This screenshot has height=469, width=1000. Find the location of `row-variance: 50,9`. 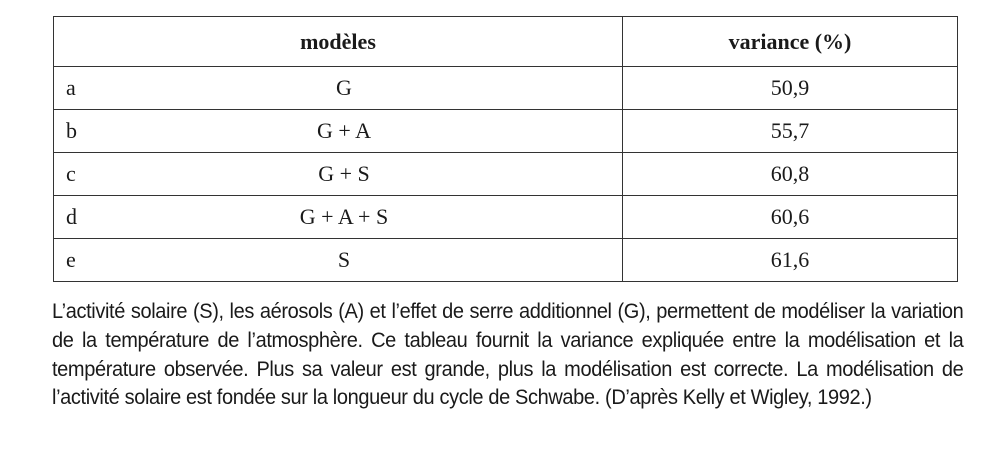

row-variance: 50,9 is located at coordinates (790, 88).